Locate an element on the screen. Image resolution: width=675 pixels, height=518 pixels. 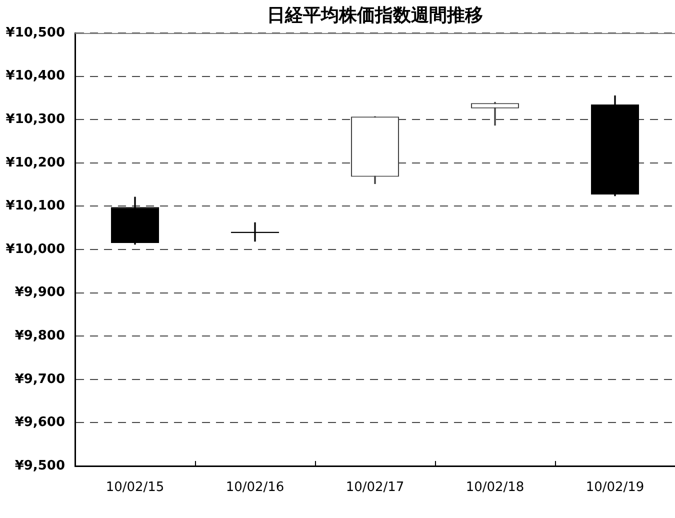
y-tick-label: ¥10,300 is located at coordinates (35, 119).